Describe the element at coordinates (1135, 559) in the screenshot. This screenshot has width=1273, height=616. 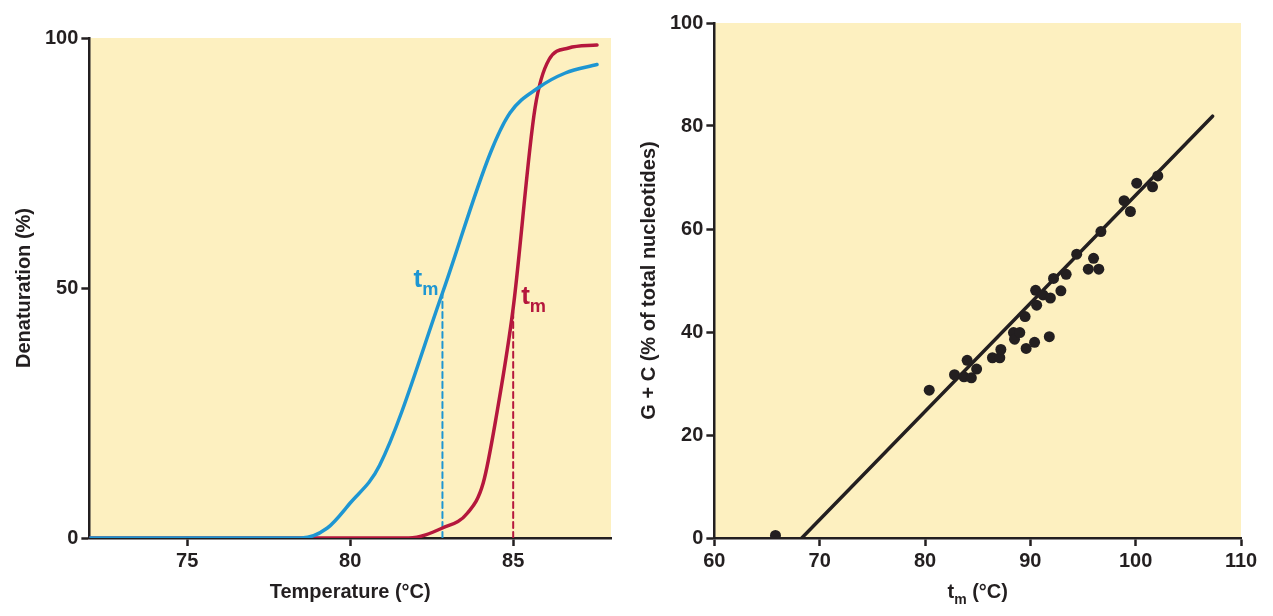
I see `x-tick-label: 100` at that location.